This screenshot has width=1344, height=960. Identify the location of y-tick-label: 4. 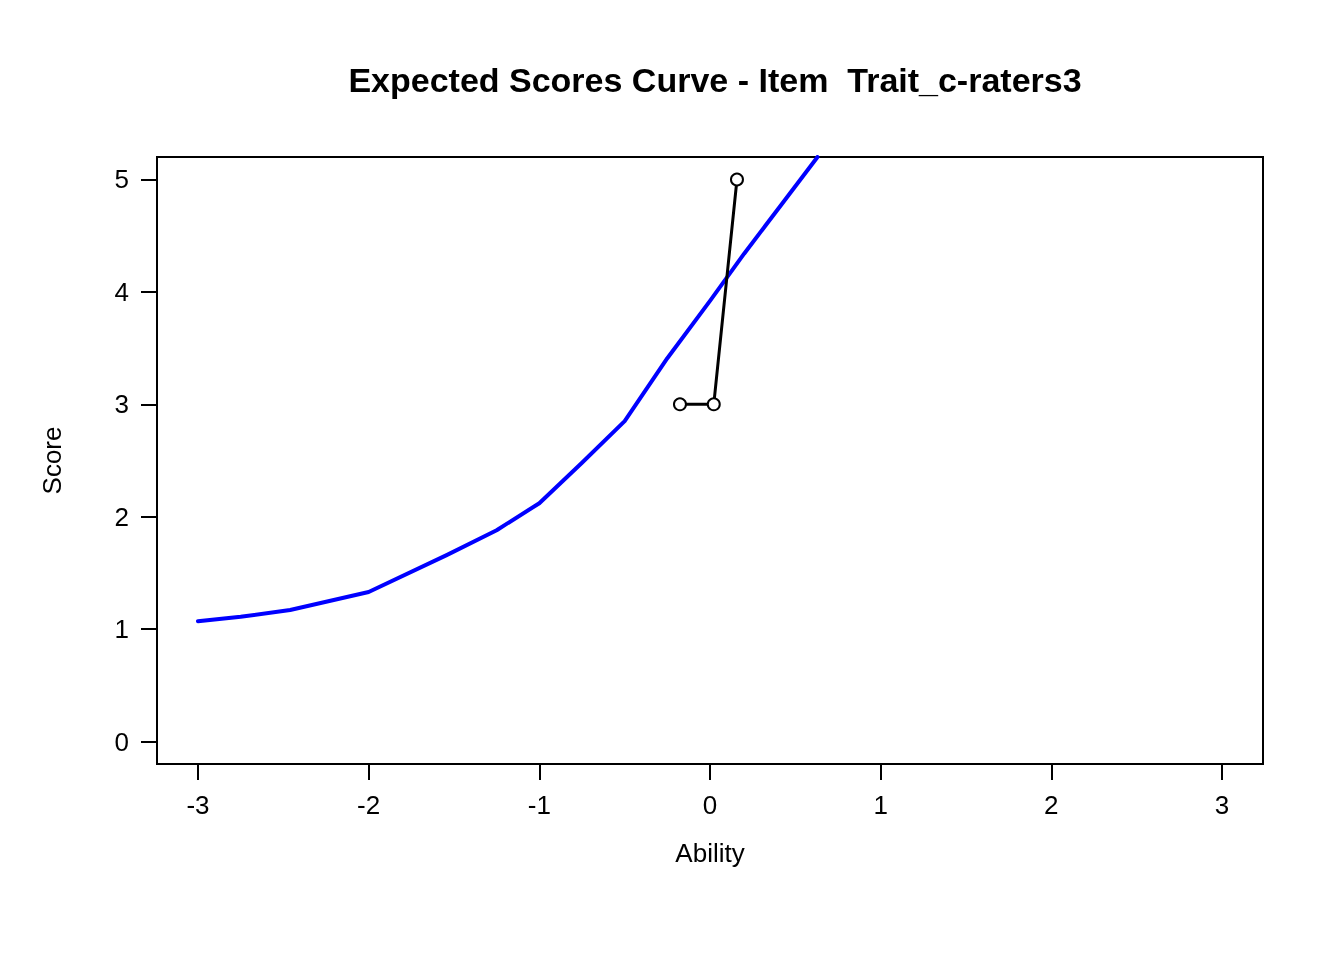
(121, 291).